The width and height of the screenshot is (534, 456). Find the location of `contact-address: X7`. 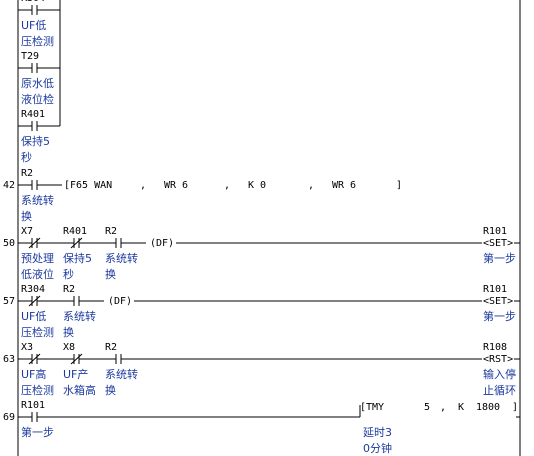

contact-address: X7 is located at coordinates (27, 231).